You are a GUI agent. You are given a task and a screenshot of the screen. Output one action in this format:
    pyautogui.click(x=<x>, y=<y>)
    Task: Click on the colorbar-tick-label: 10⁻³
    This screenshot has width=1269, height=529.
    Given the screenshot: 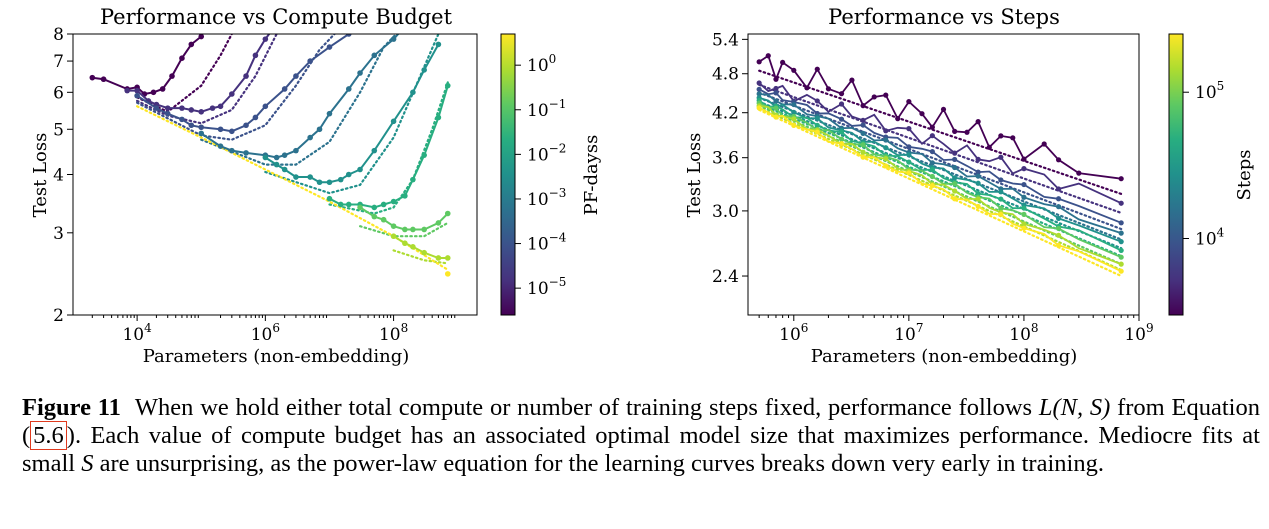 What is the action you would take?
    pyautogui.click(x=546, y=198)
    